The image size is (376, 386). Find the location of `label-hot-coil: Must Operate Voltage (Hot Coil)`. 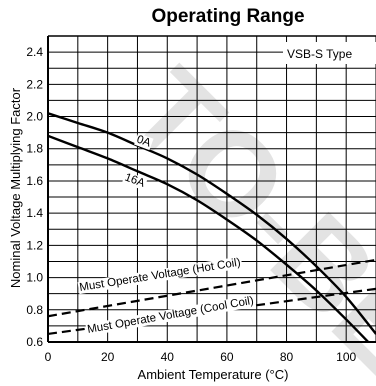

label-hot-coil: Must Operate Voltage (Hot Coil) is located at coordinates (160, 275).